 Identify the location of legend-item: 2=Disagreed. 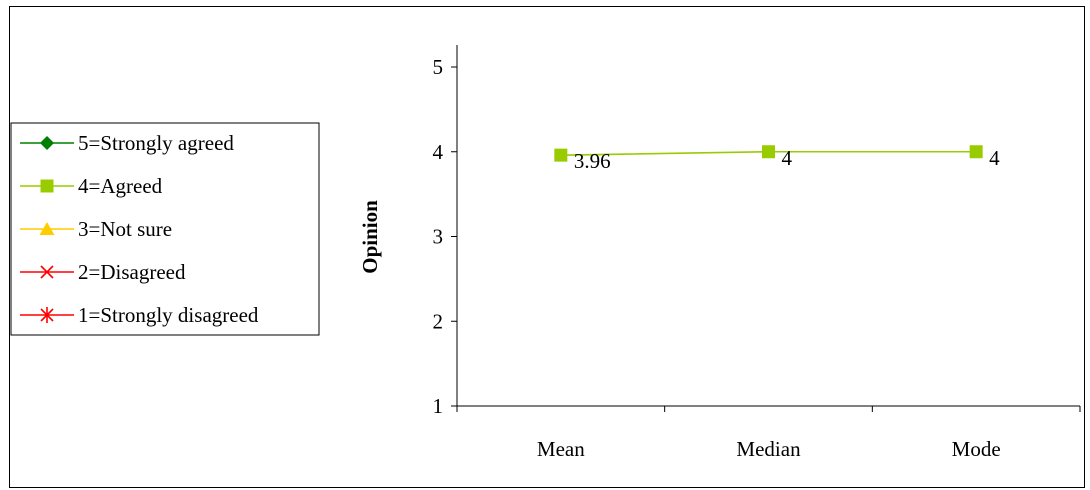
(103, 272).